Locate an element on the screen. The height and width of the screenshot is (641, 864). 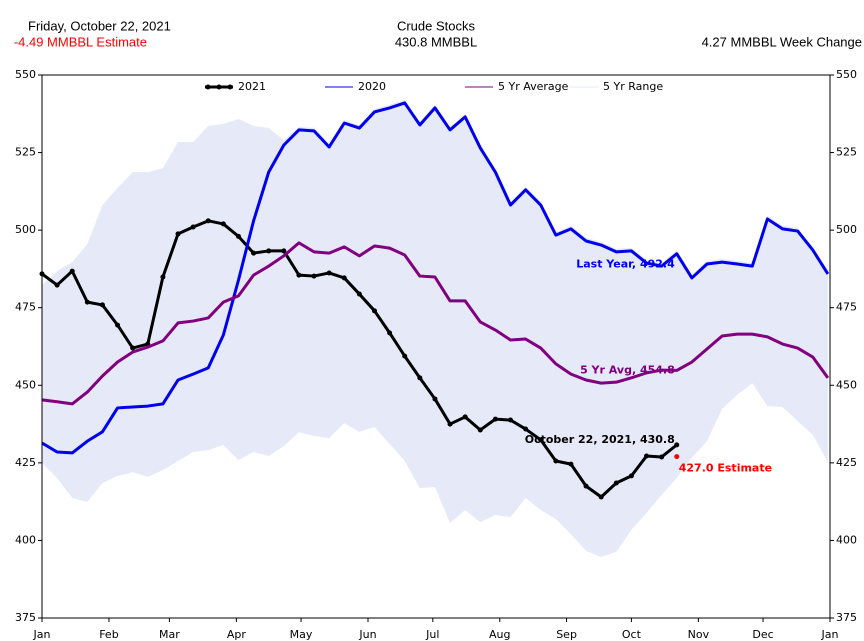
x-tick-label: Aug is located at coordinates (499, 634).